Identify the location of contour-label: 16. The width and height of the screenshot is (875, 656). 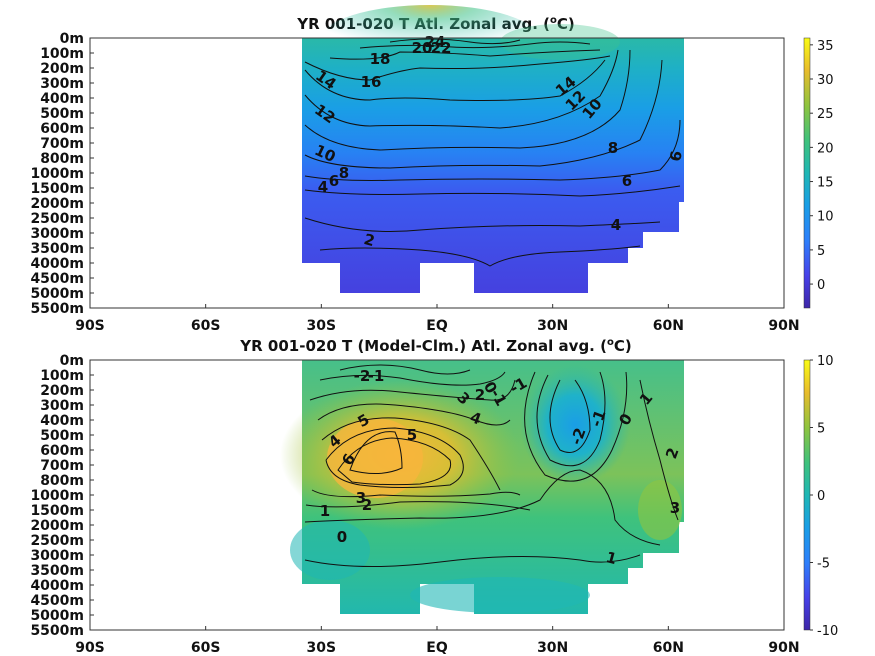
(371, 82).